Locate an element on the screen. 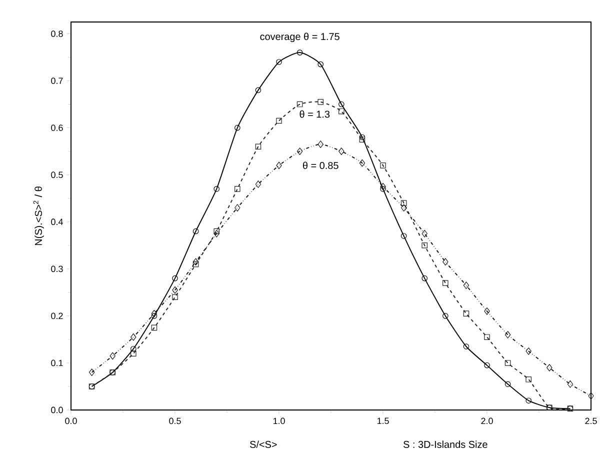  text: S : 3D-Islands Size is located at coordinates (446, 444).